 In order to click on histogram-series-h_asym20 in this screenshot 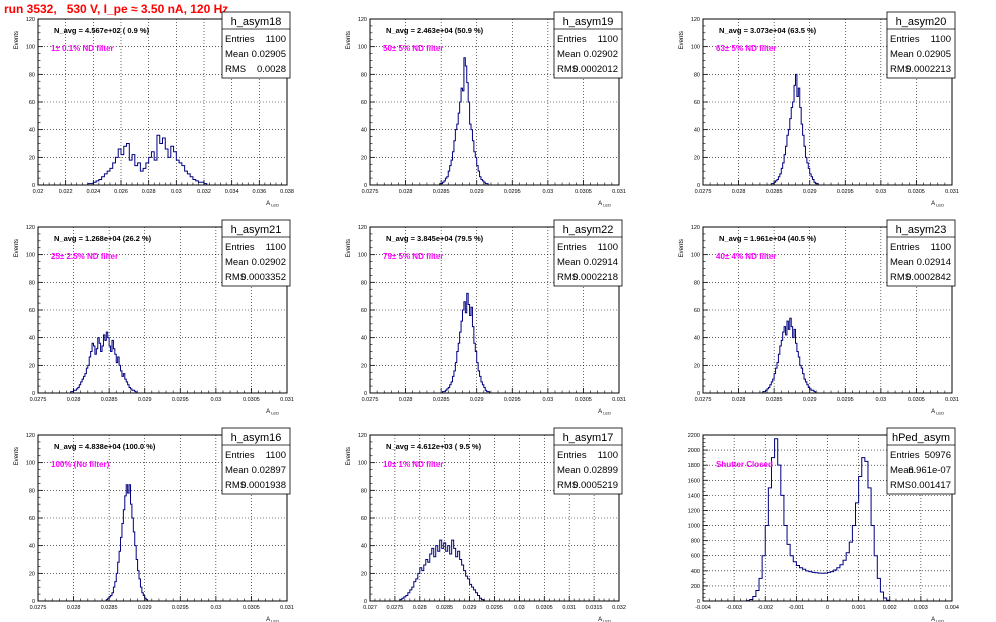, I will do `click(794, 129)`.